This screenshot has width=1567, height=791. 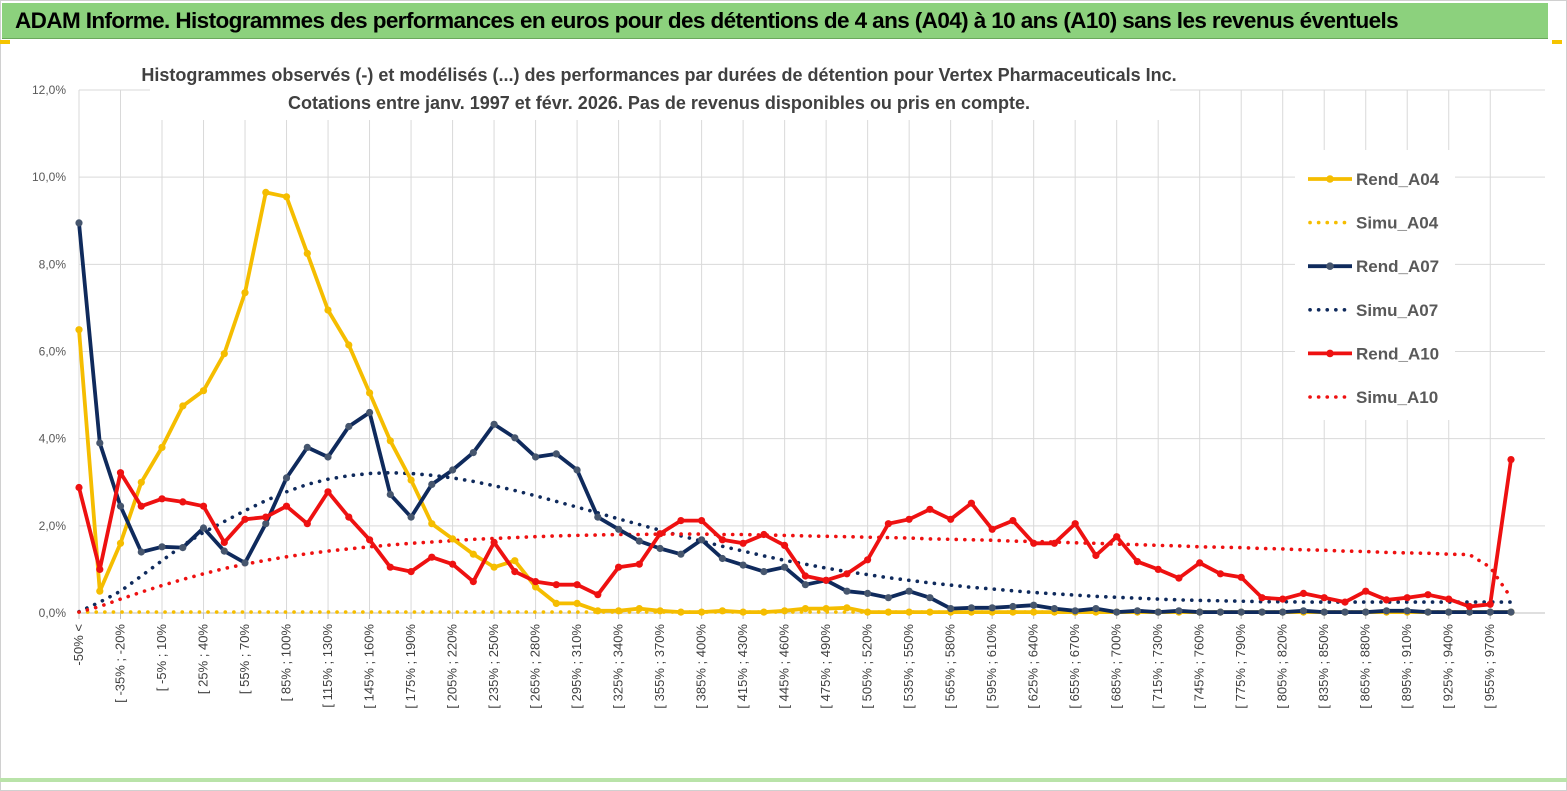 What do you see at coordinates (1397, 310) in the screenshot?
I see `legend-label: Simu_A07` at bounding box center [1397, 310].